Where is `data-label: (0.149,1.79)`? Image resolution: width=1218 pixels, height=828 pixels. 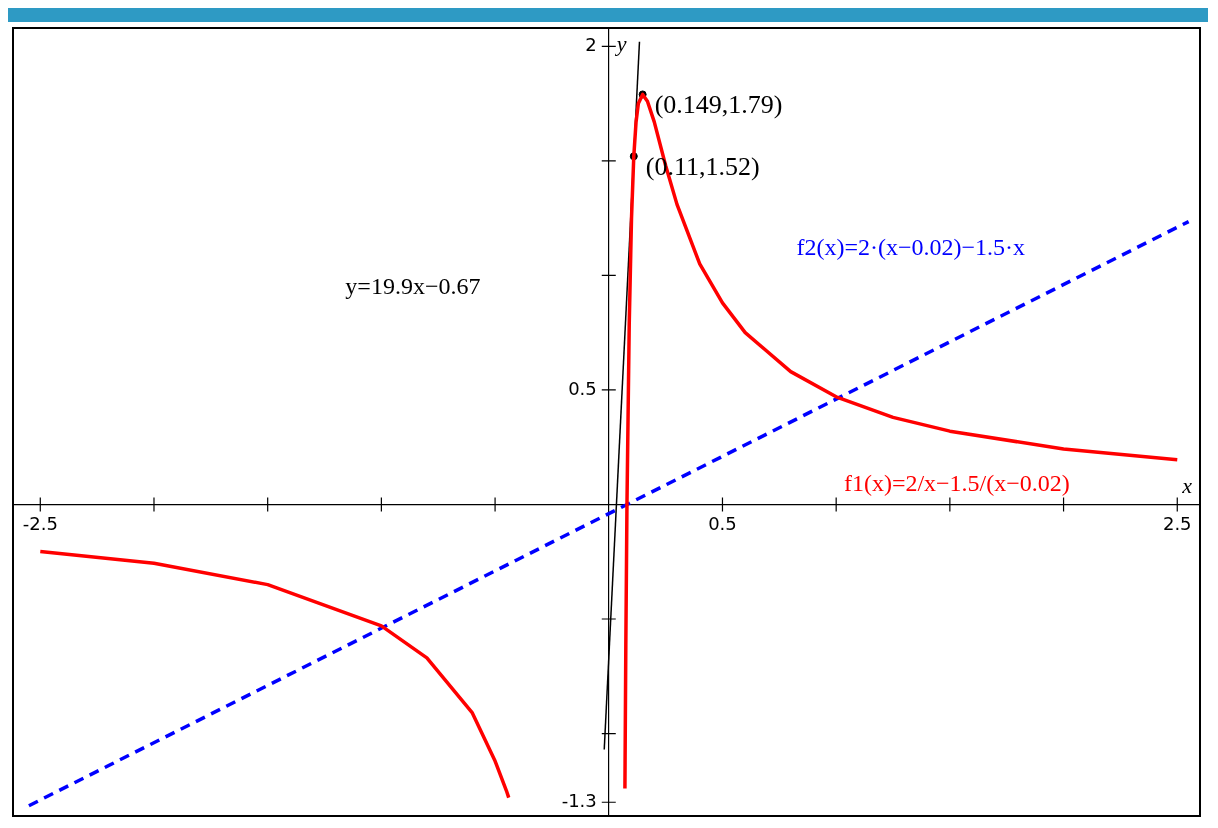
data-label: (0.149,1.79) is located at coordinates (718, 105).